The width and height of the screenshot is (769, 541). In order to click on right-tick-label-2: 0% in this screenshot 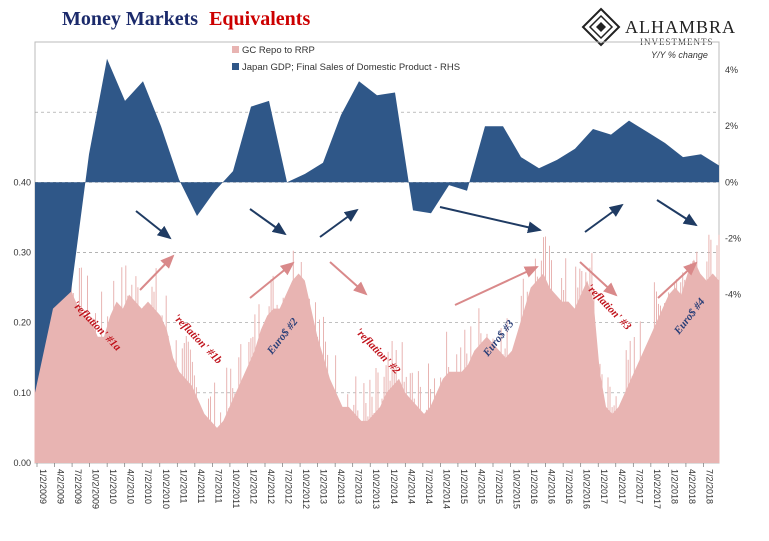, I will do `click(731, 182)`.